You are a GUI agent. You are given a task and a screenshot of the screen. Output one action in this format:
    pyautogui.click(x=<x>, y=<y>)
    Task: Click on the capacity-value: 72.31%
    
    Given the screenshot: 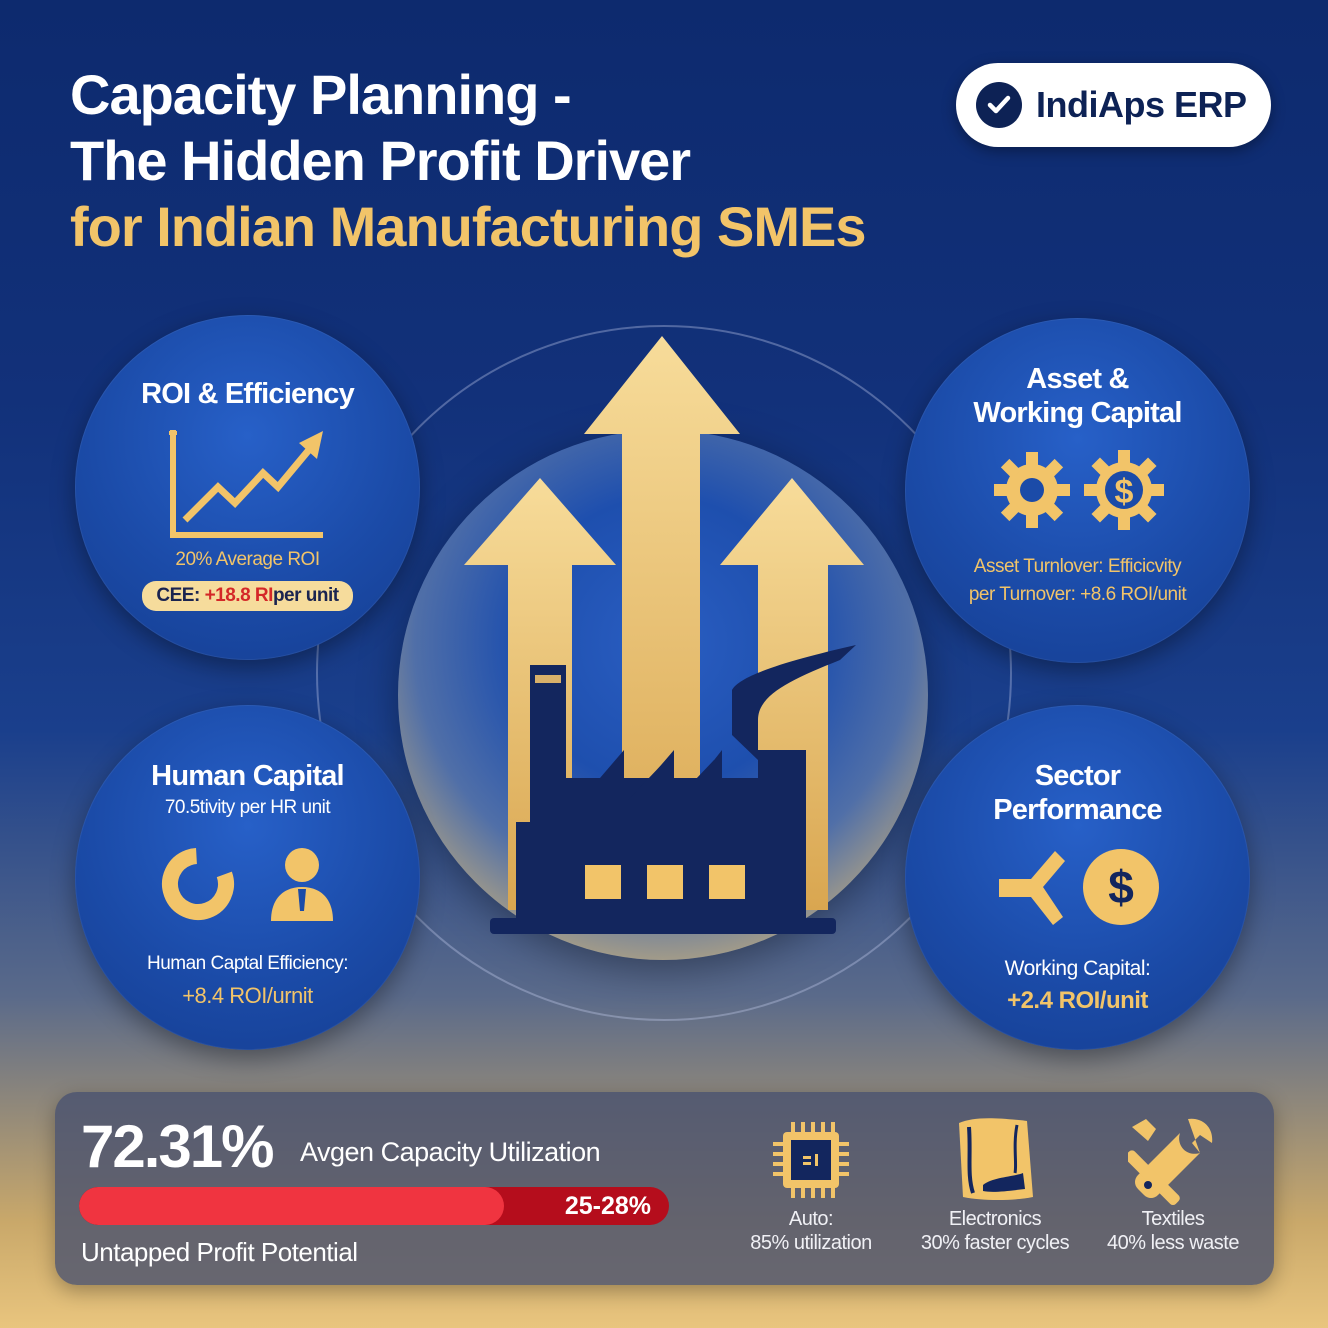 What is the action you would take?
    pyautogui.click(x=177, y=1146)
    